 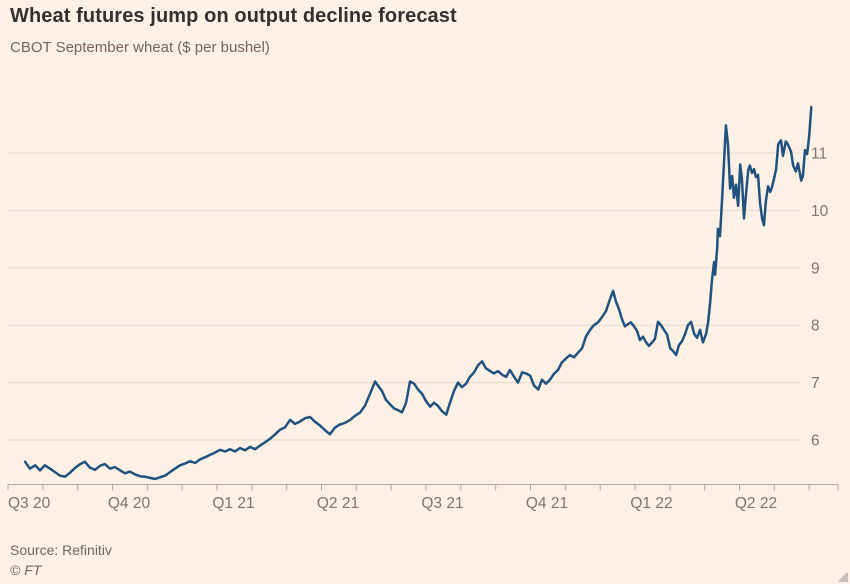 I want to click on chart-subtitle: CBOT September wheat ($ per bushel), so click(x=140, y=47).